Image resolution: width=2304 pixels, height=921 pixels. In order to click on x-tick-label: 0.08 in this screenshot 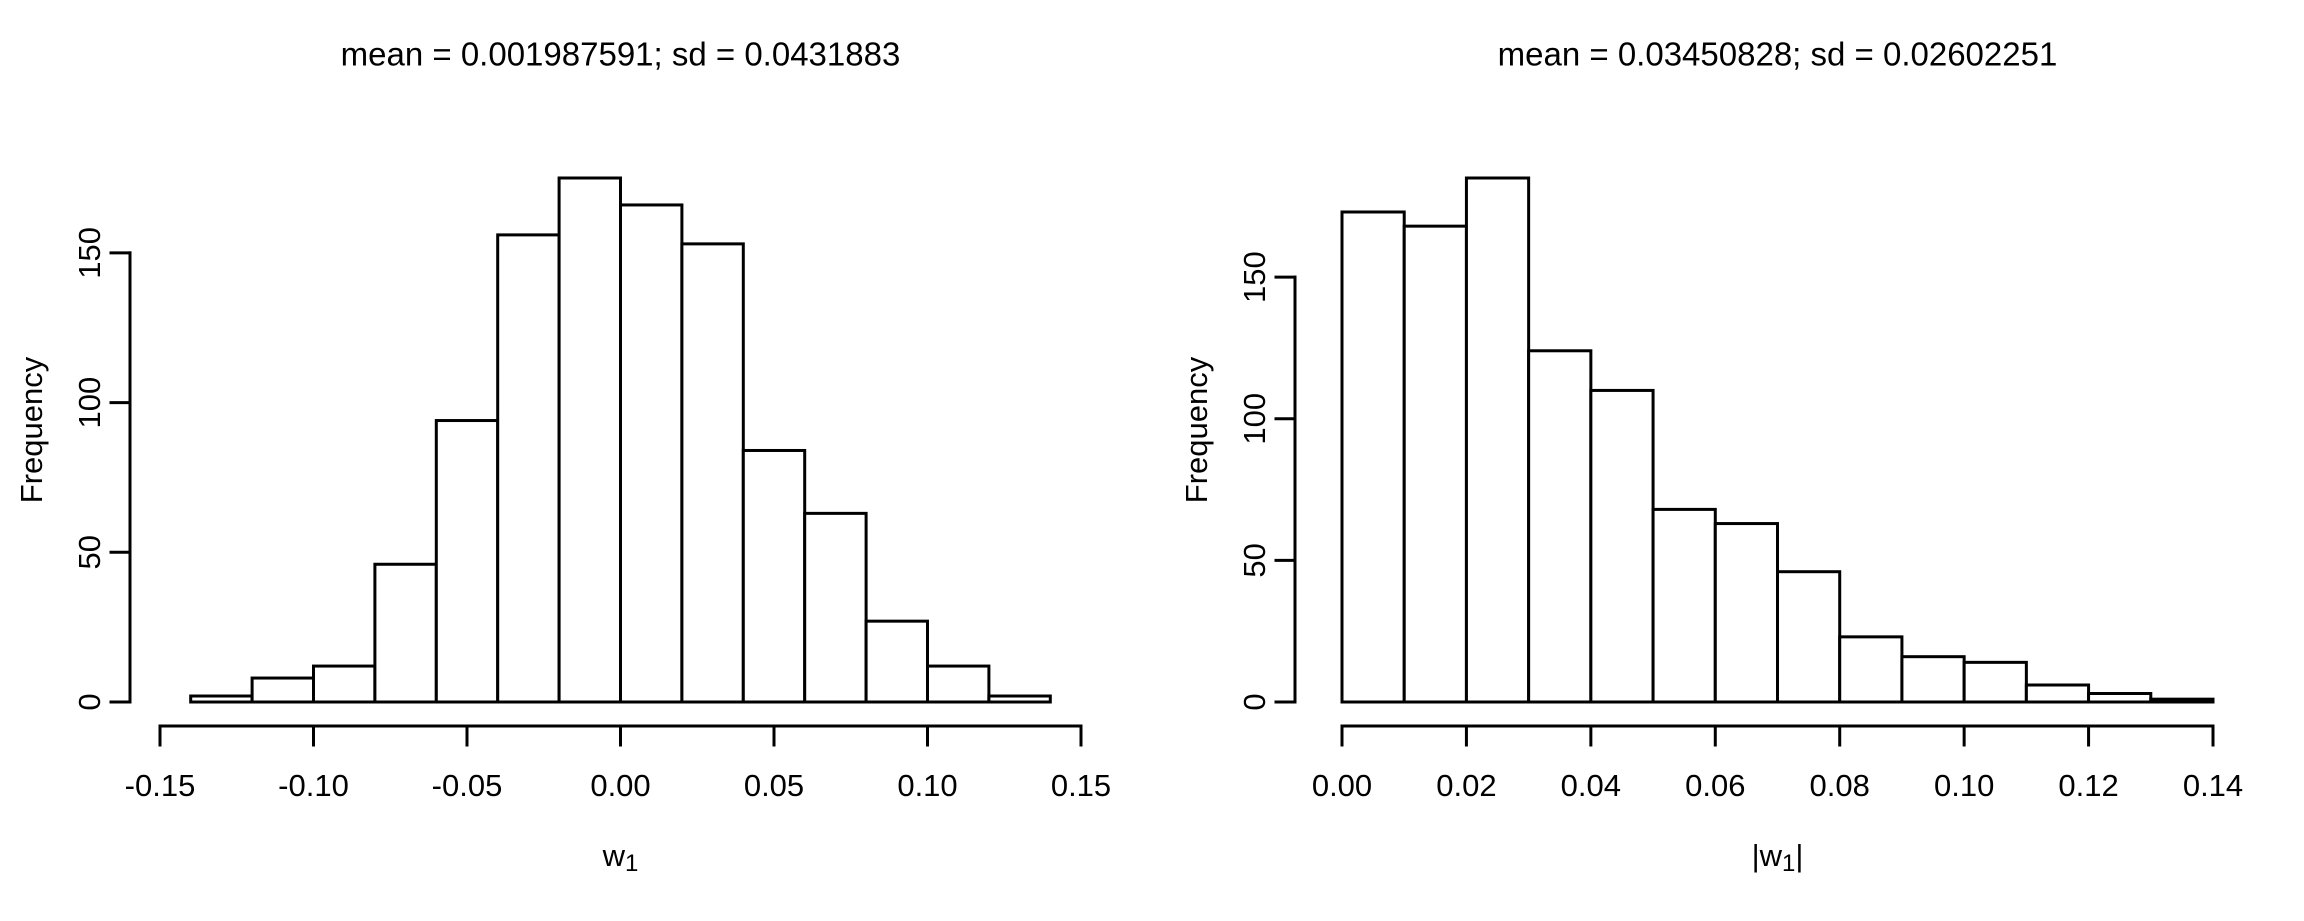, I will do `click(1840, 785)`.